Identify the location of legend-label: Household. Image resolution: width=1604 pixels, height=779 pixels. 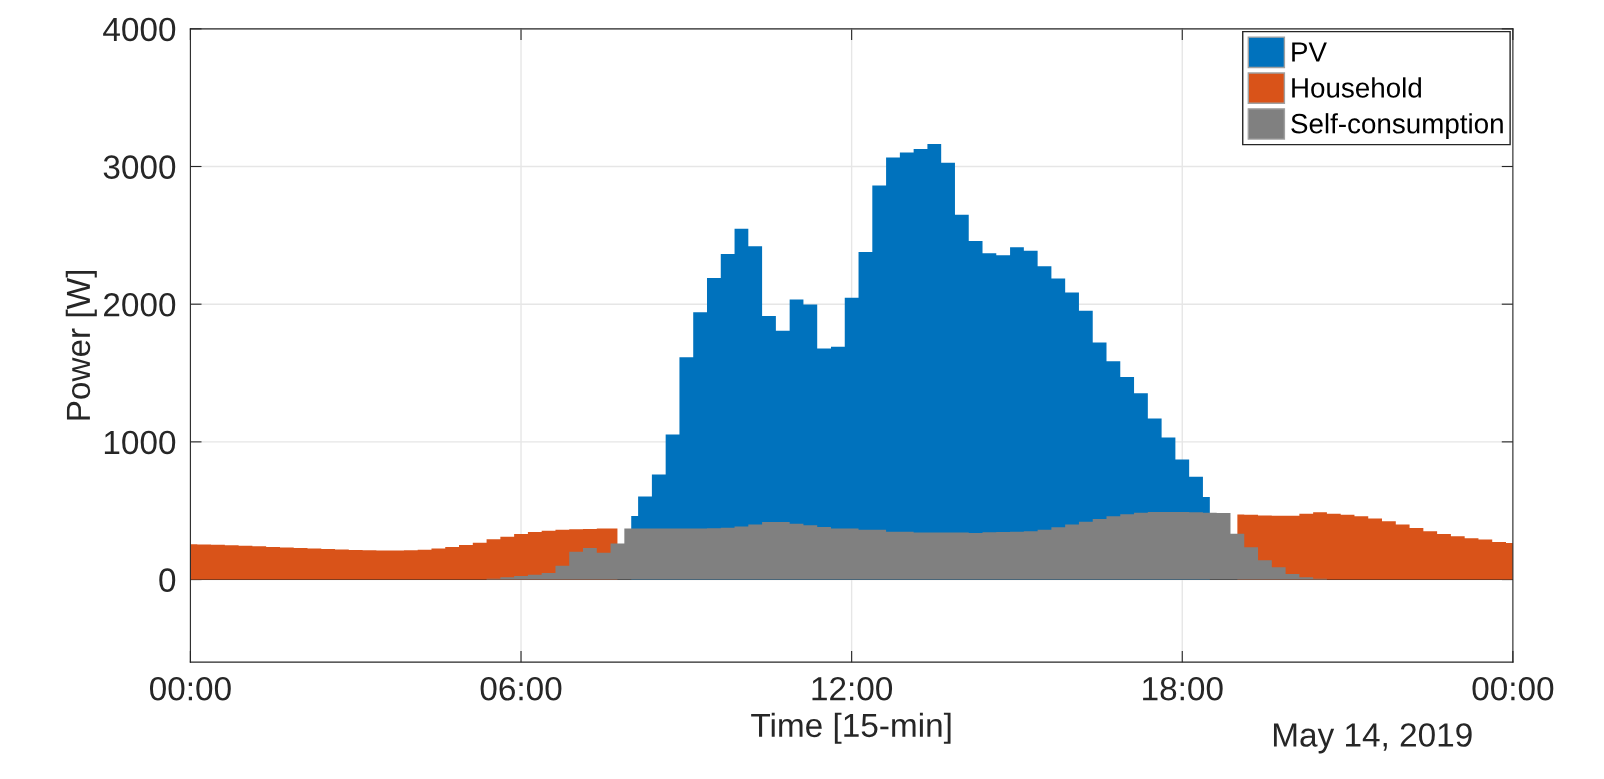
(1356, 87).